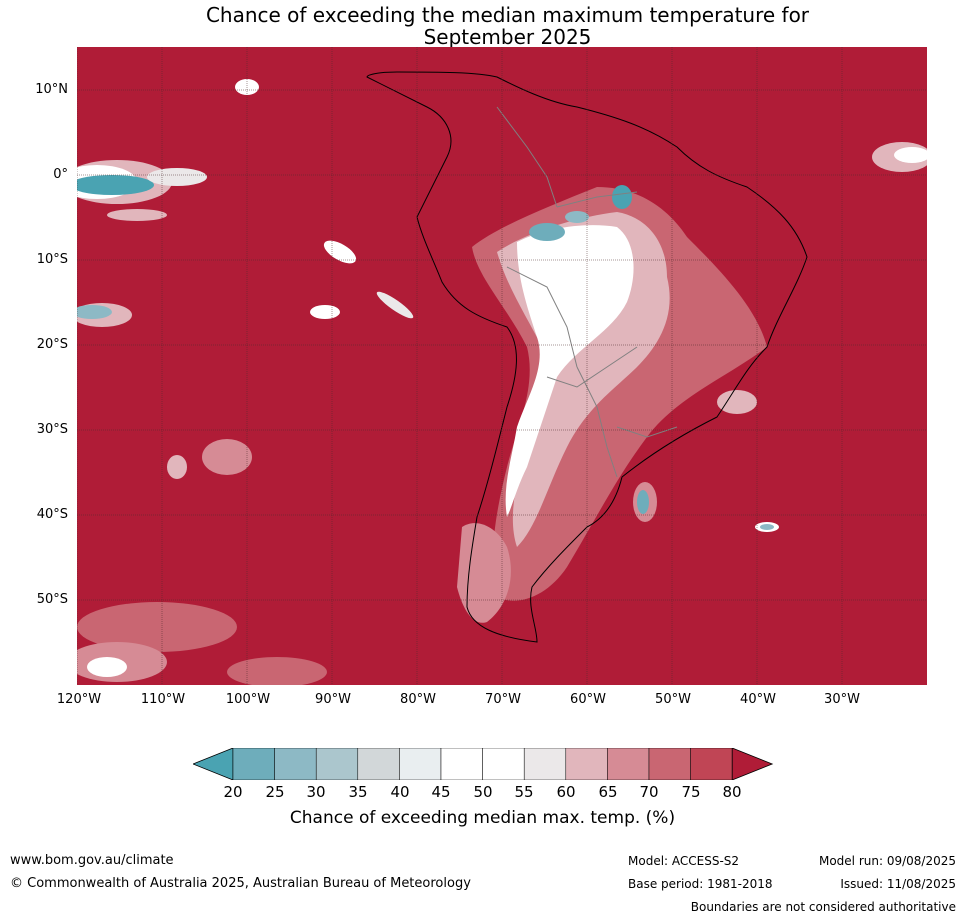 The height and width of the screenshot is (919, 965). What do you see at coordinates (752, 764) in the screenshot?
I see `colorbar-arrow-high` at bounding box center [752, 764].